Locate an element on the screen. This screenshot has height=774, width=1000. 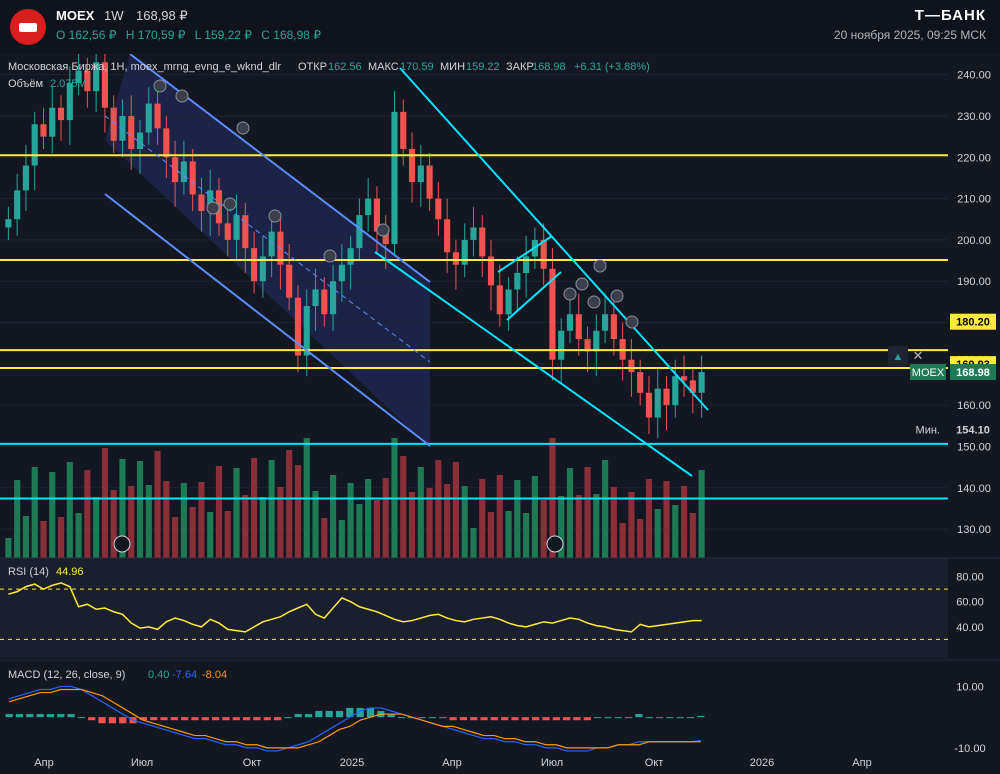
close-icon: ✕ is located at coordinates (918, 355).